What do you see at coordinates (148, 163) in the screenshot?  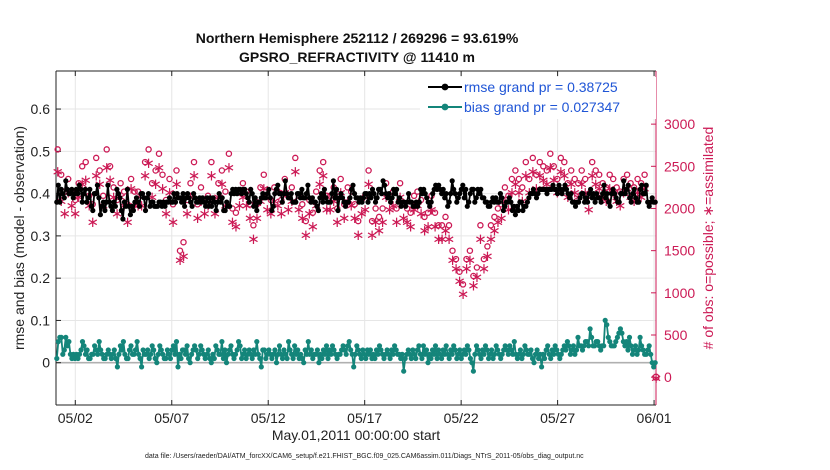 I see `series-3-point-26: ∗` at bounding box center [148, 163].